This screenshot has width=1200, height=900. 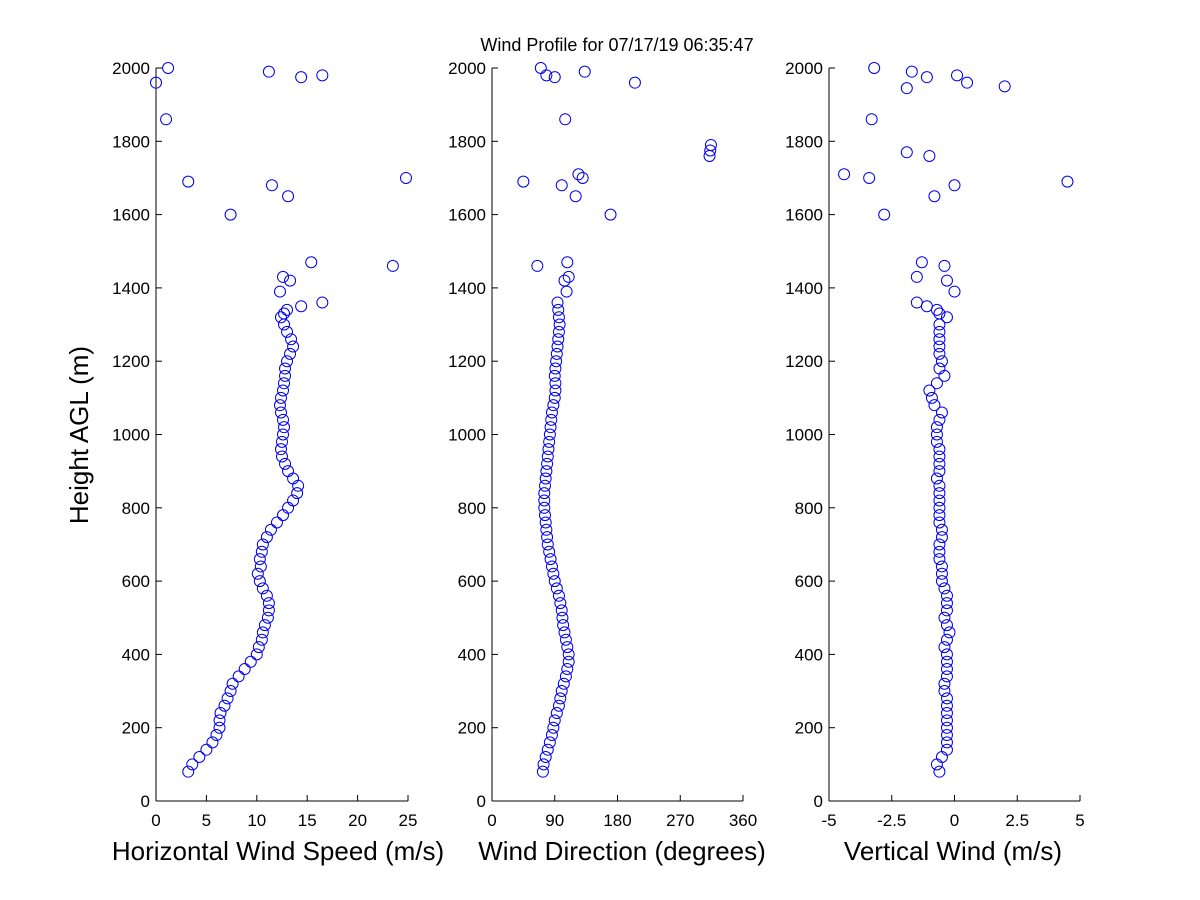 What do you see at coordinates (131, 215) in the screenshot?
I see `y-tick-label: 1600` at bounding box center [131, 215].